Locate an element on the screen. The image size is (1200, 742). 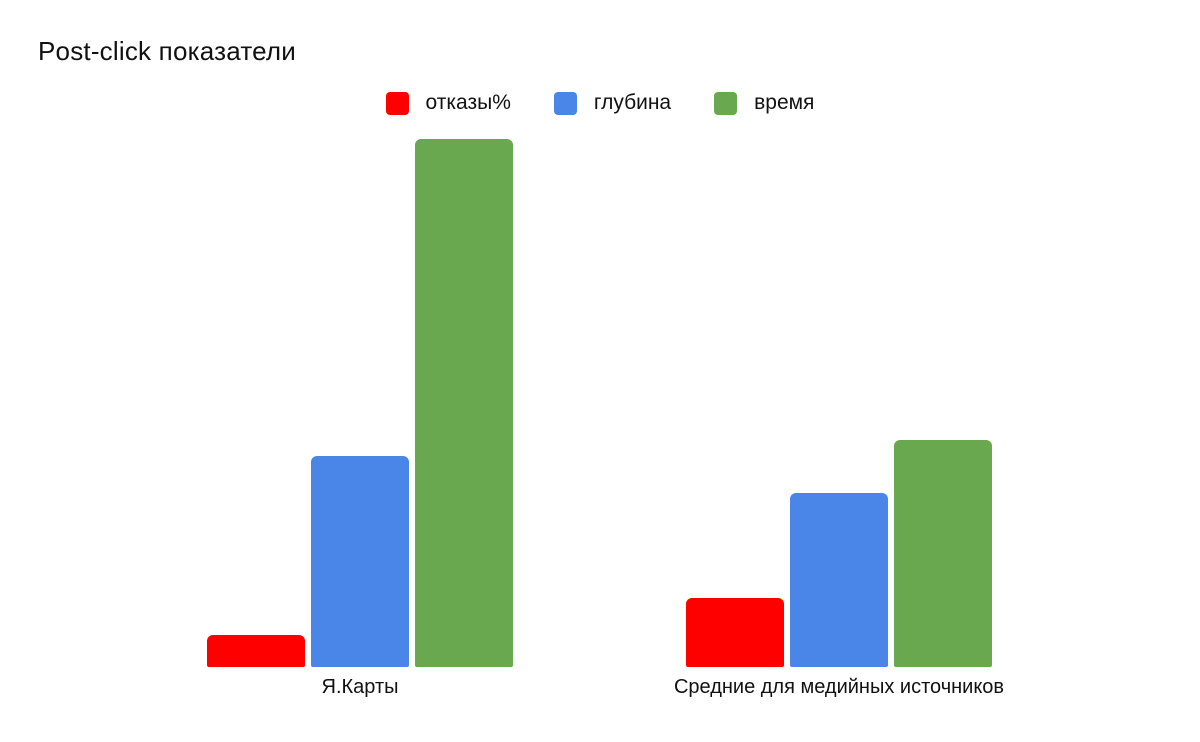
legend-swatch-bounces is located at coordinates (397, 103).